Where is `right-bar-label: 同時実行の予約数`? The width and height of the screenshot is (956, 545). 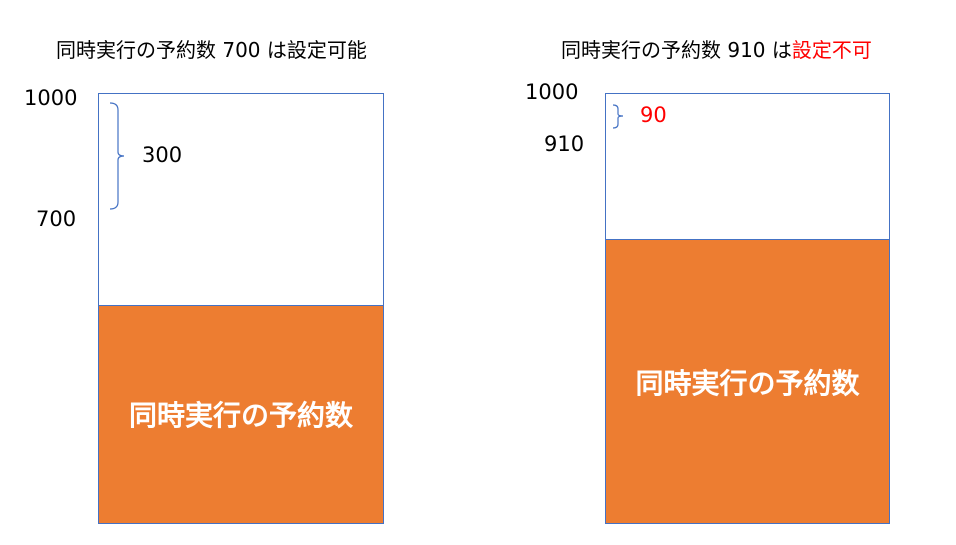 right-bar-label: 同時実行の予約数 is located at coordinates (747, 383).